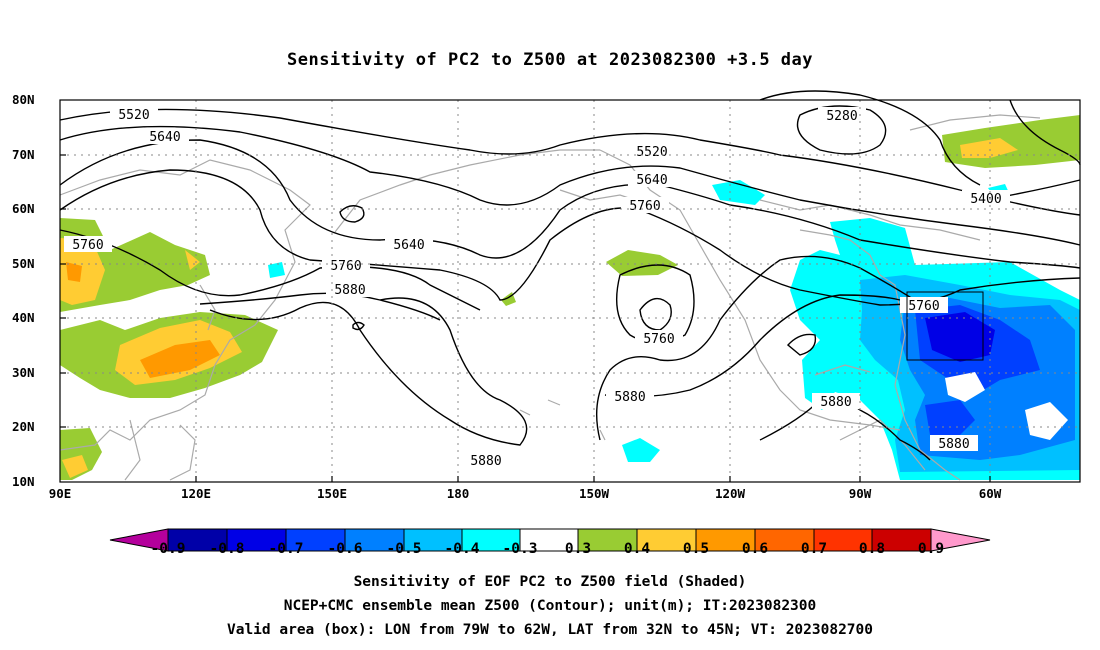  Describe the element at coordinates (458, 493) in the screenshot. I see `lon-label: 180` at that location.